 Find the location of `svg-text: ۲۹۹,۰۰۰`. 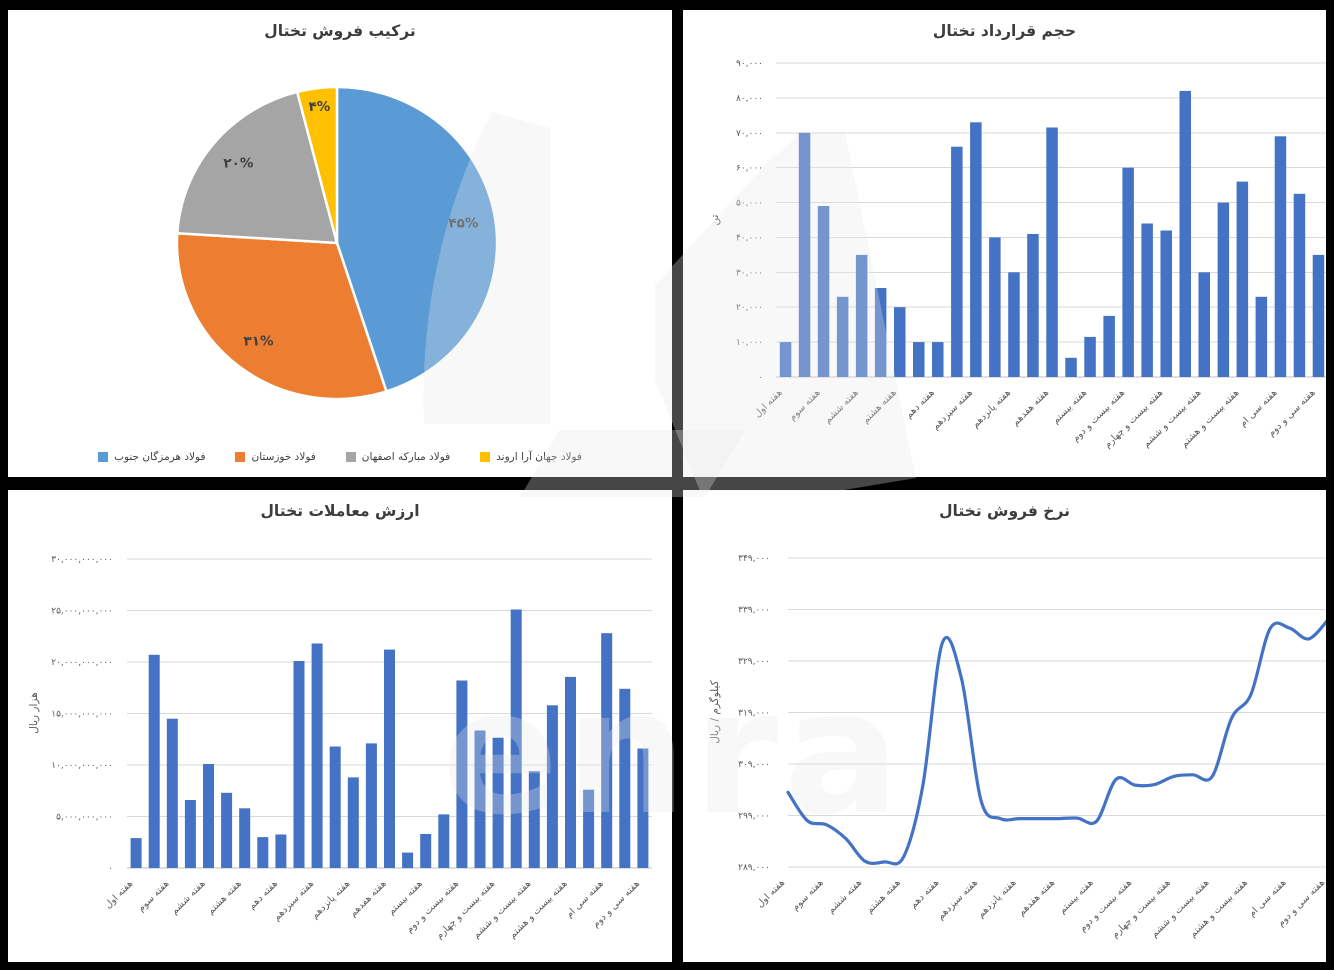

svg-text: ۲۹۹,۰۰۰ is located at coordinates (754, 817).